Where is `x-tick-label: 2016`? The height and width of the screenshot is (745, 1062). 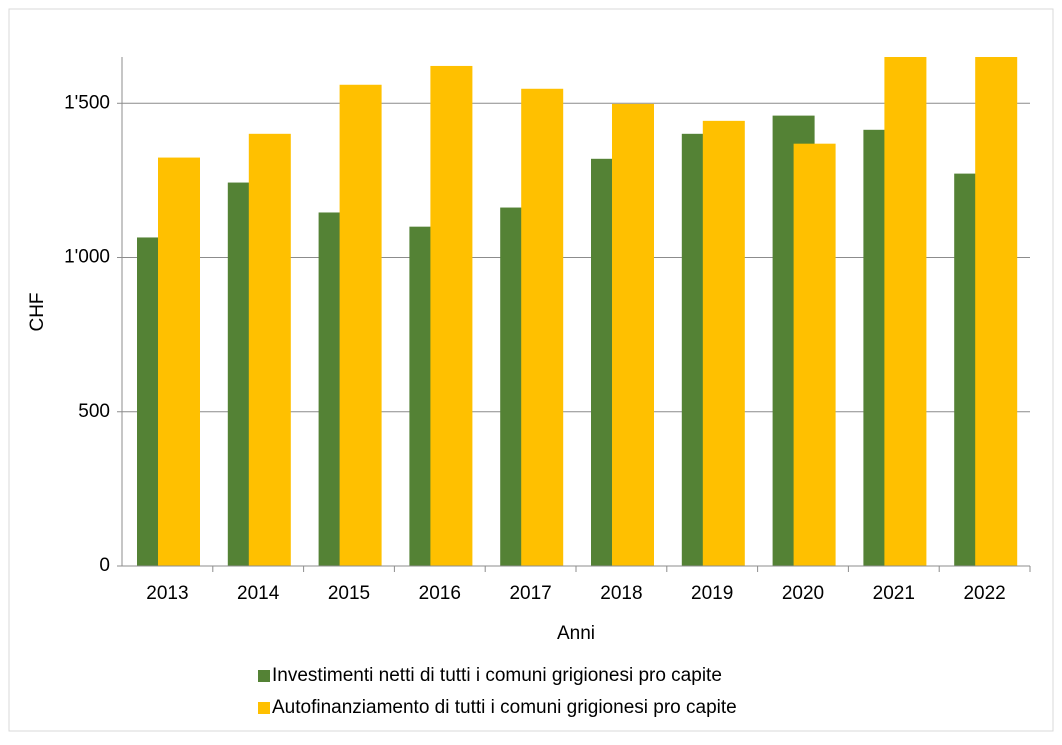 x-tick-label: 2016 is located at coordinates (440, 593).